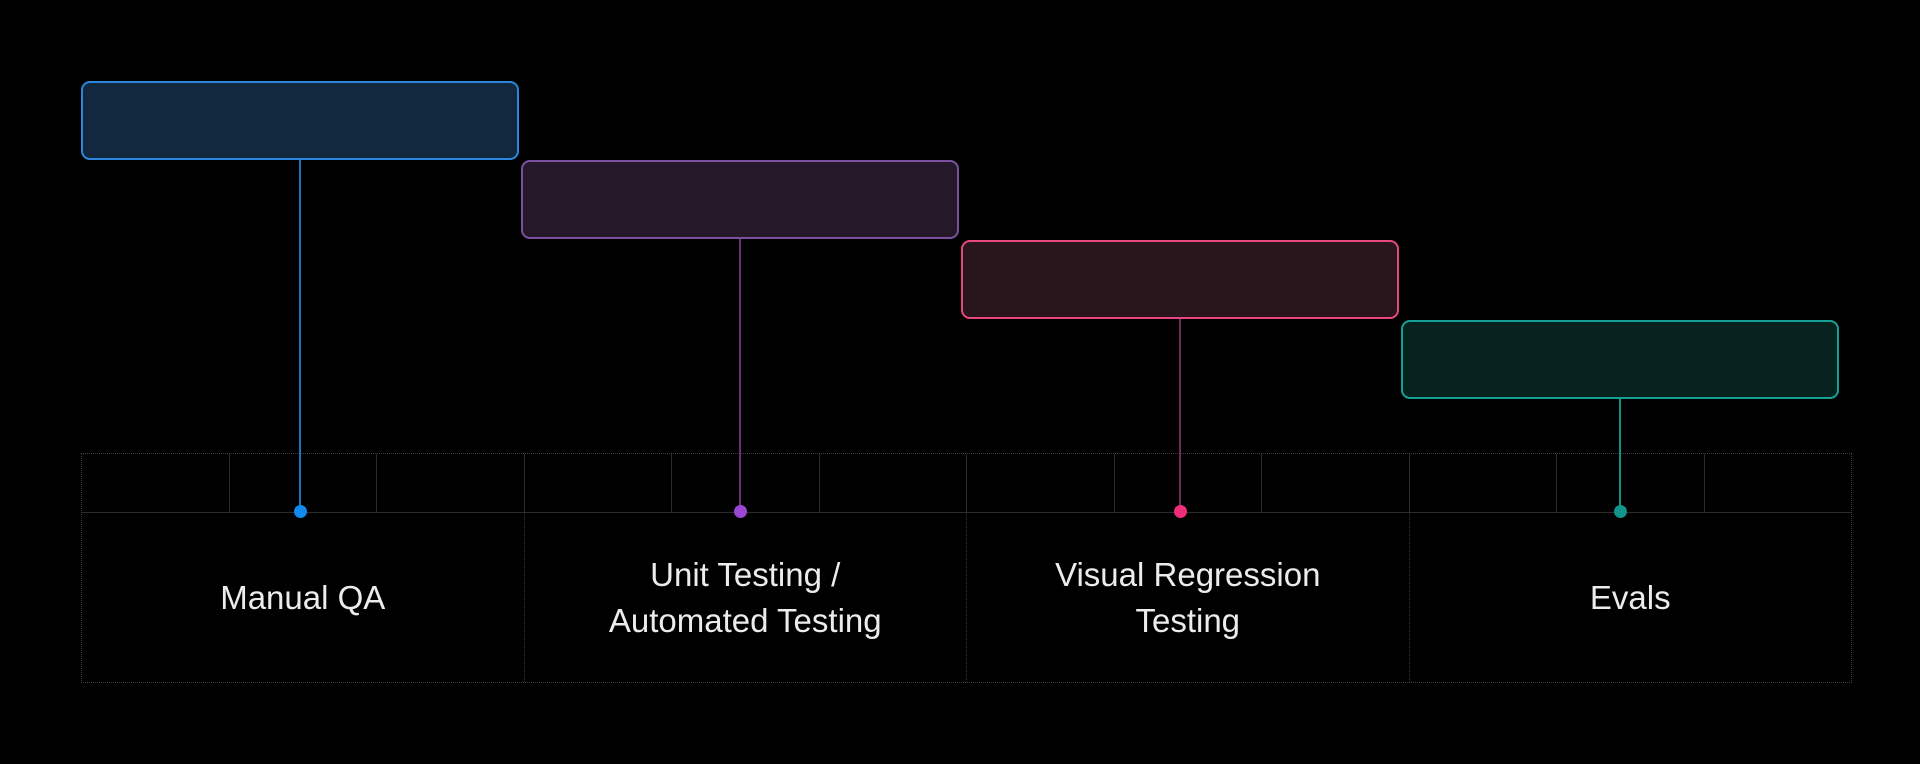  Describe the element at coordinates (1180, 511) in the screenshot. I see `timeline-dot-visual-regression-testing` at that location.